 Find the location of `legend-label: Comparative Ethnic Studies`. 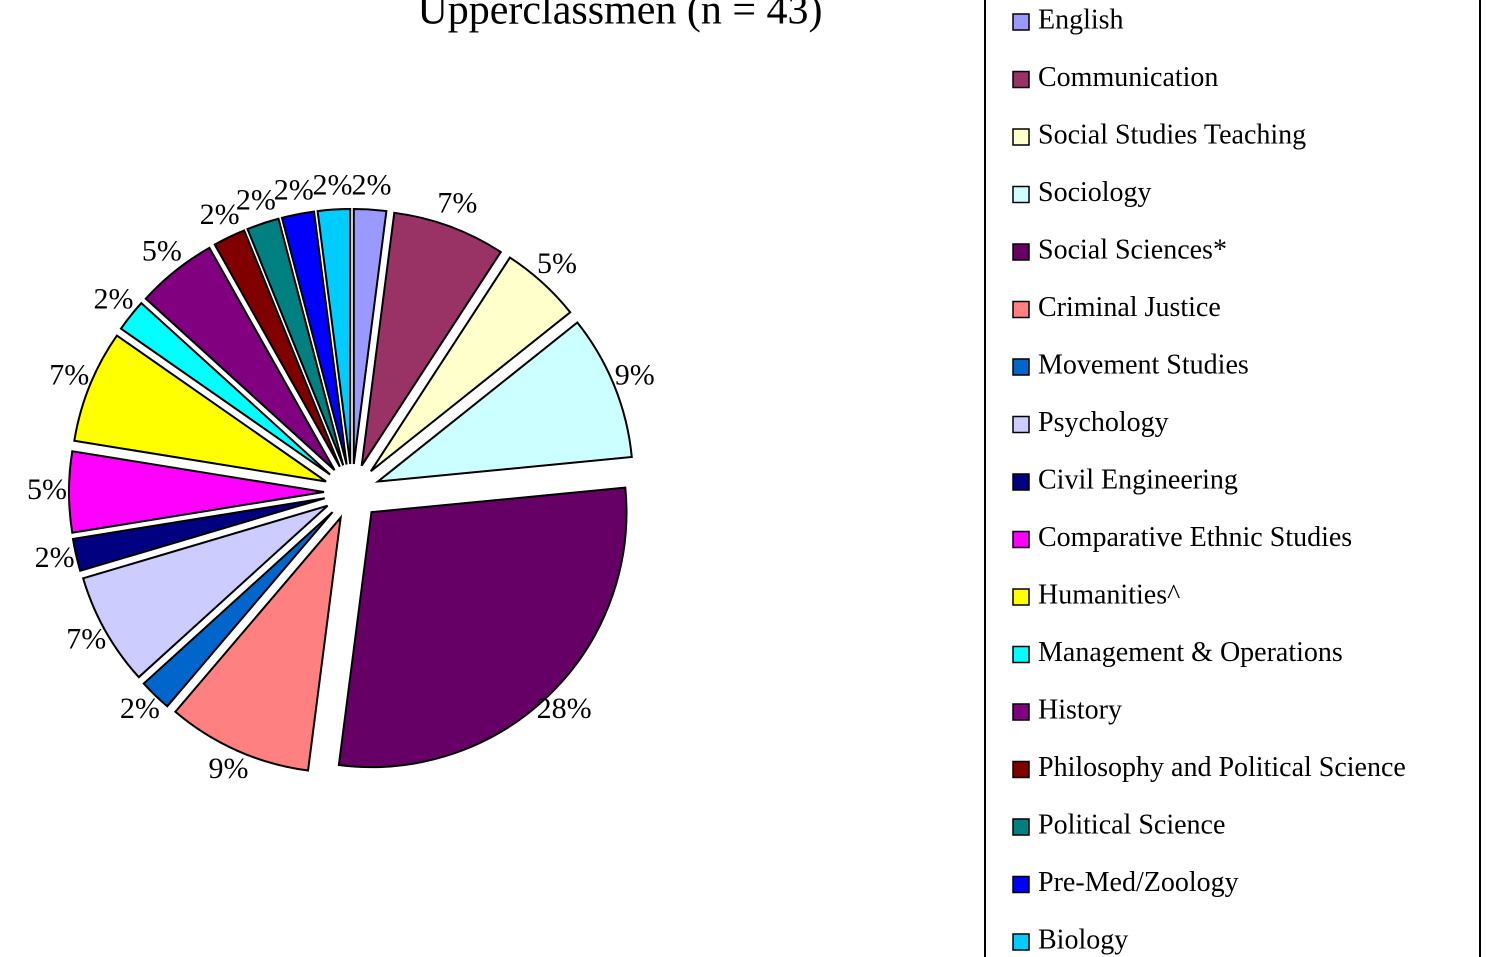

legend-label: Comparative Ethnic Studies is located at coordinates (1195, 537).